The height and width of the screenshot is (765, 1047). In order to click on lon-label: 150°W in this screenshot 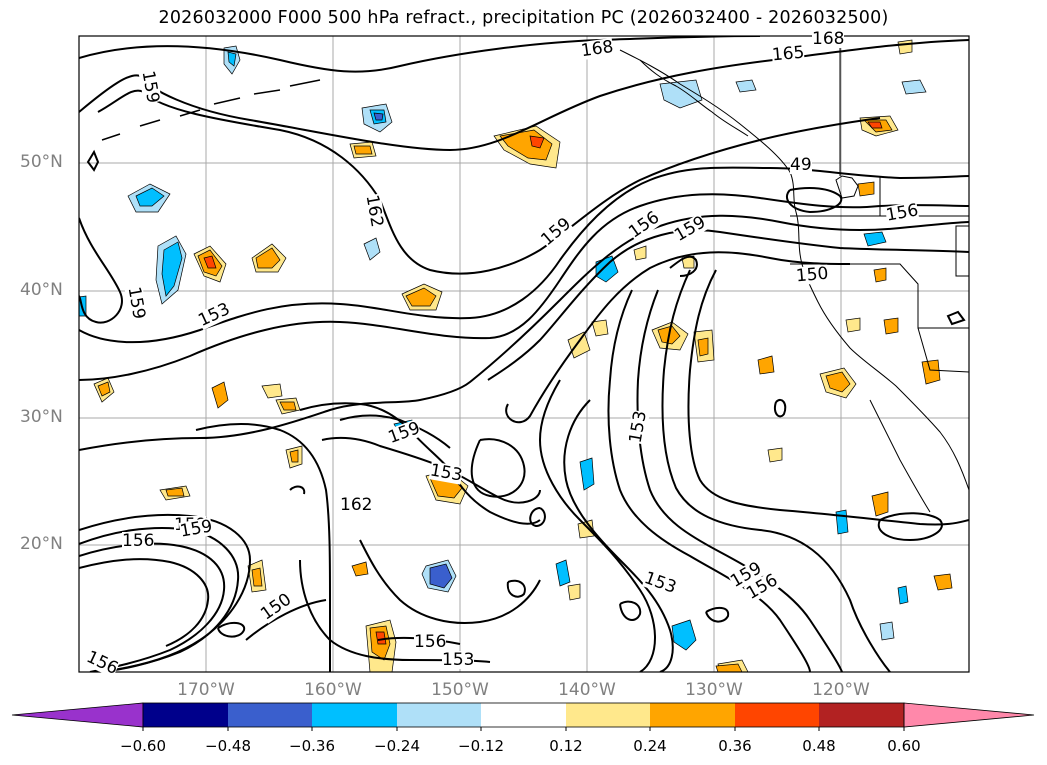, I will do `click(460, 690)`.